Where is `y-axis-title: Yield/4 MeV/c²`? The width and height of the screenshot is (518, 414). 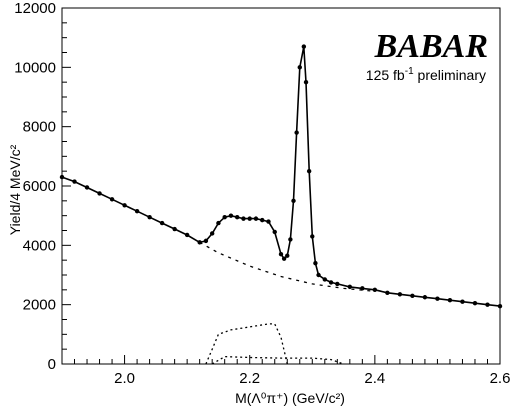 y-axis-title: Yield/4 MeV/c² is located at coordinates (15, 189).